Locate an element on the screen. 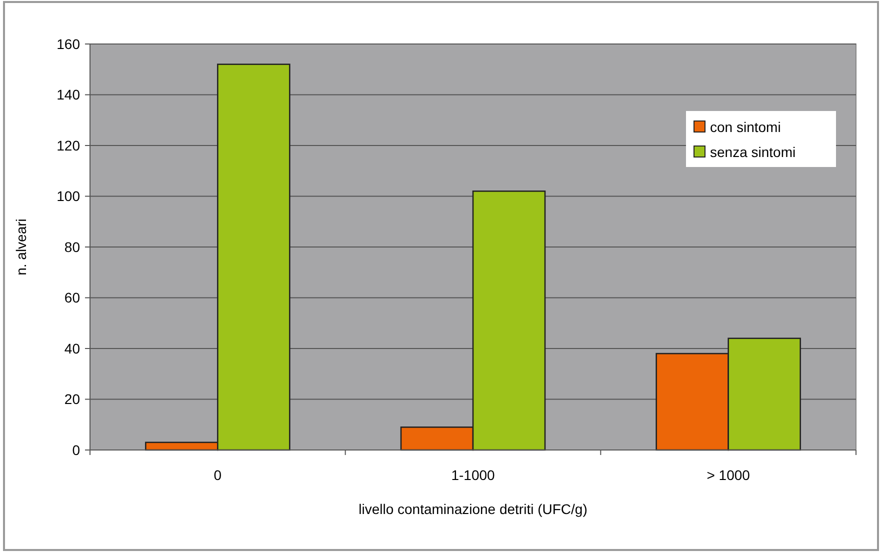 Image resolution: width=882 pixels, height=552 pixels. y-tick-label: 120 is located at coordinates (68, 145).